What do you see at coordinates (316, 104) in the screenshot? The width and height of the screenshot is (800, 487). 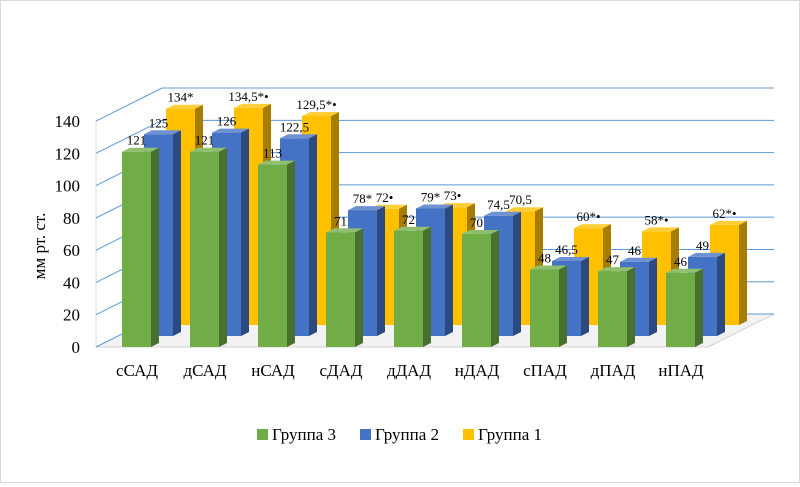 I see `data-label: 129,5*•` at bounding box center [316, 104].